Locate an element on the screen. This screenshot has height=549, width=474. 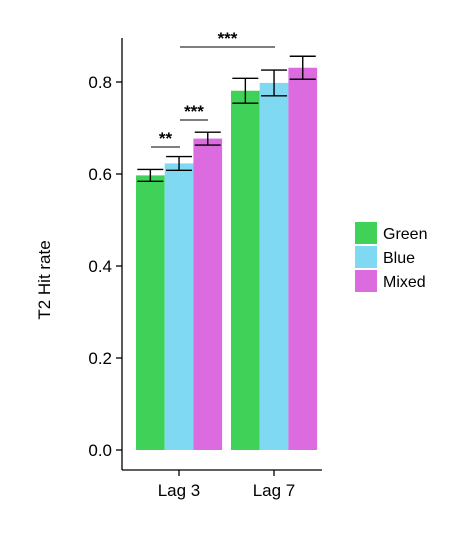
significance-label: ** is located at coordinates (166, 138).